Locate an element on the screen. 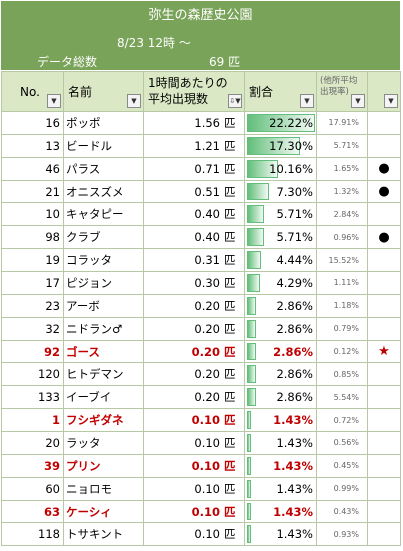 The image size is (403, 551). table-row: 13 ビードル 1.21 匹 17.30% 5.71% is located at coordinates (201, 145).